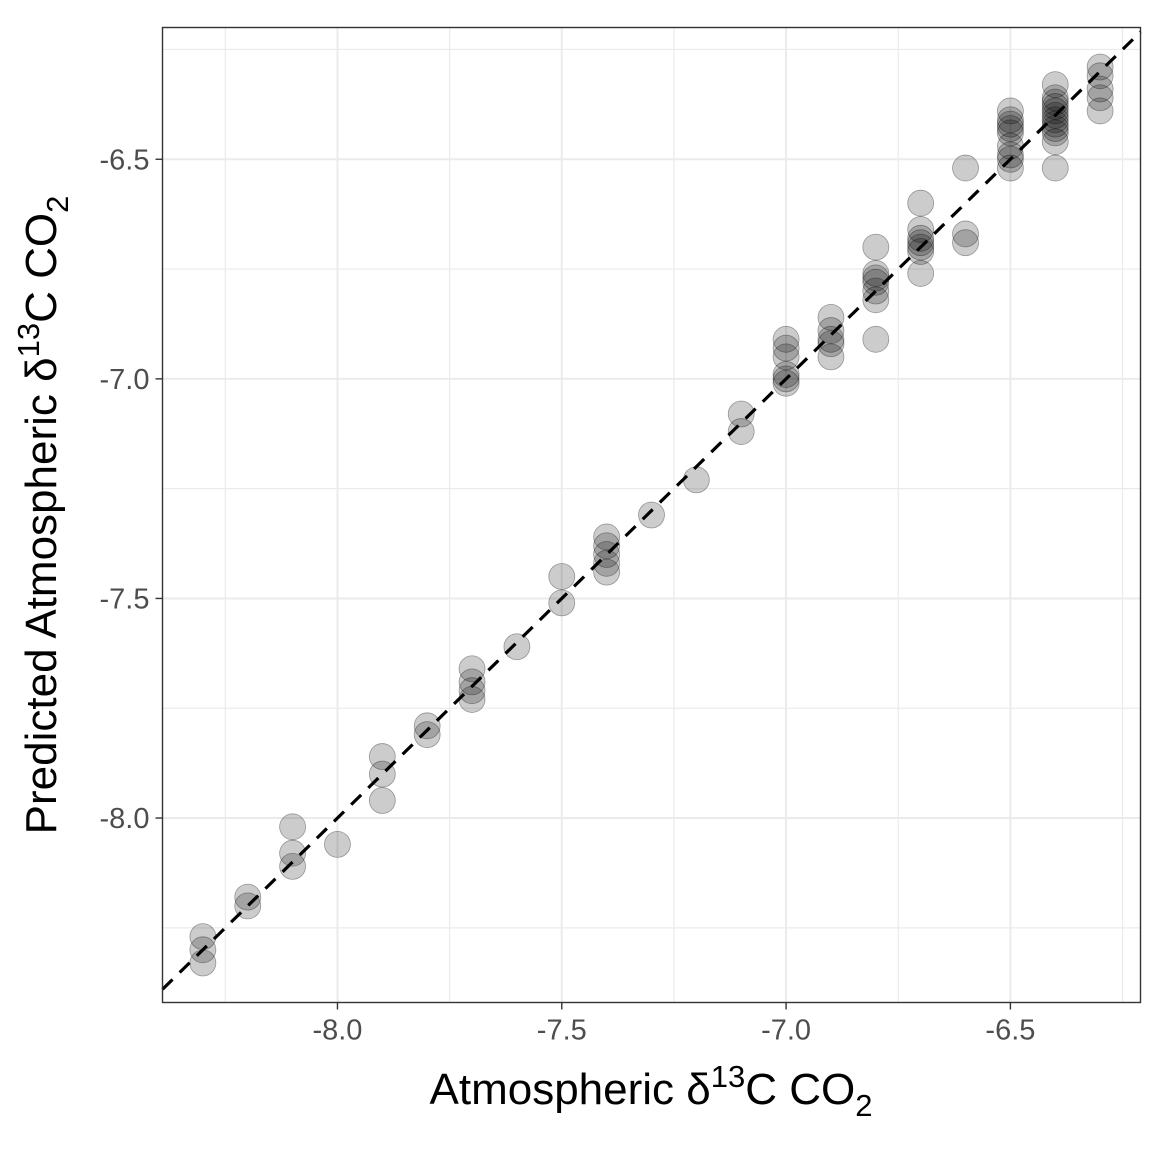  I want to click on y-axis-title: Predicted Atmospheric δ13C CO2, so click(43, 515).